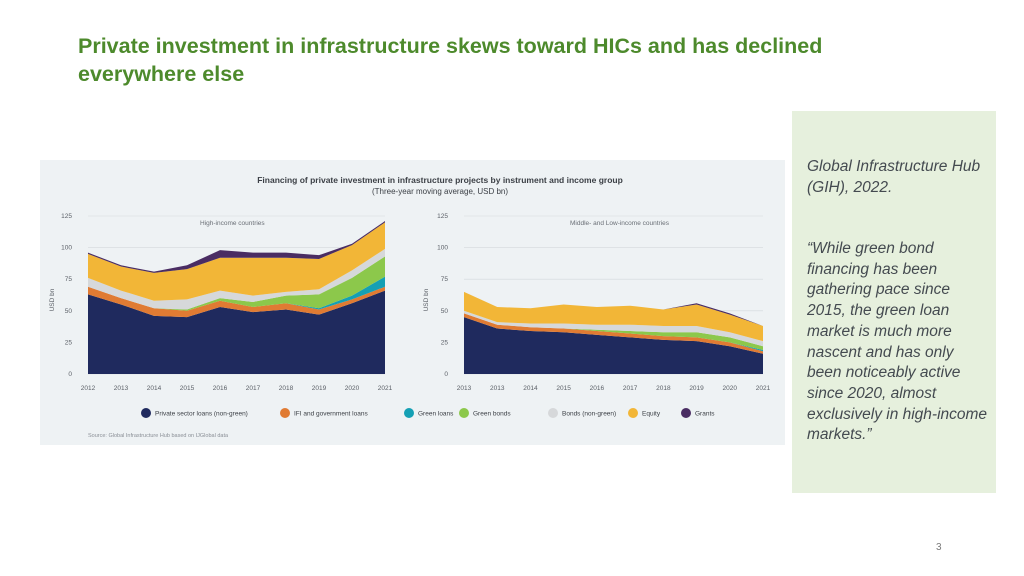 Image resolution: width=1024 pixels, height=576 pixels. Describe the element at coordinates (651, 414) in the screenshot. I see `legend-label: Equity` at that location.